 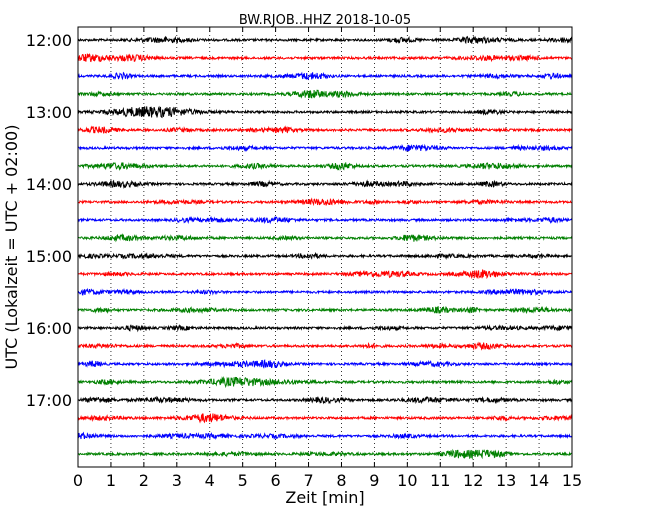 I want to click on y-tick-label: 12:00, so click(x=49, y=40).